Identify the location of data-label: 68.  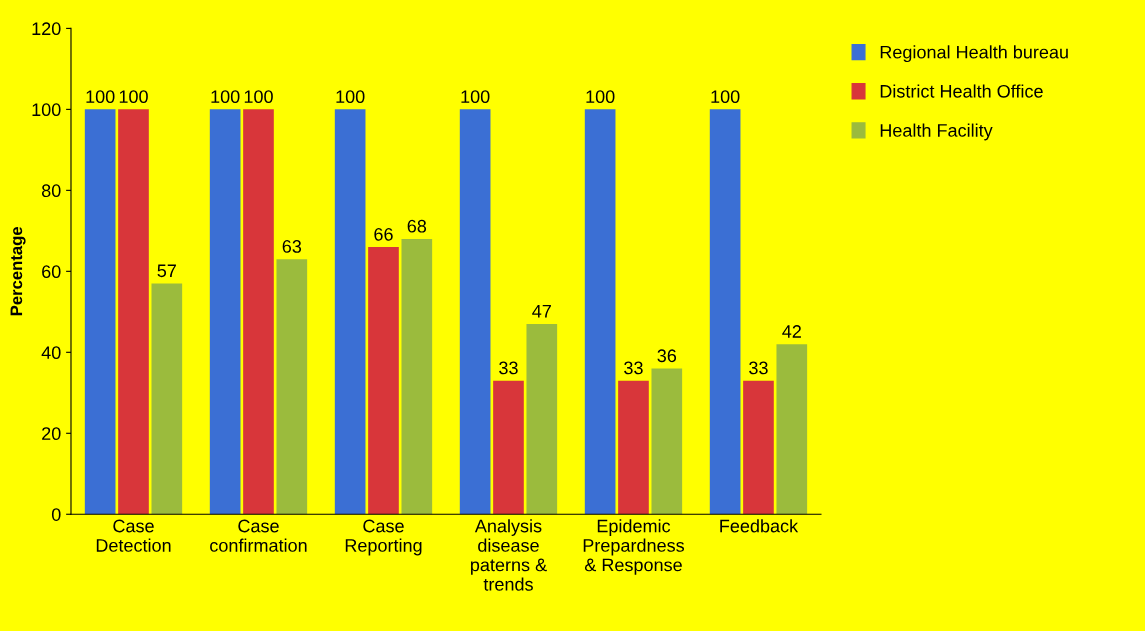
(417, 226).